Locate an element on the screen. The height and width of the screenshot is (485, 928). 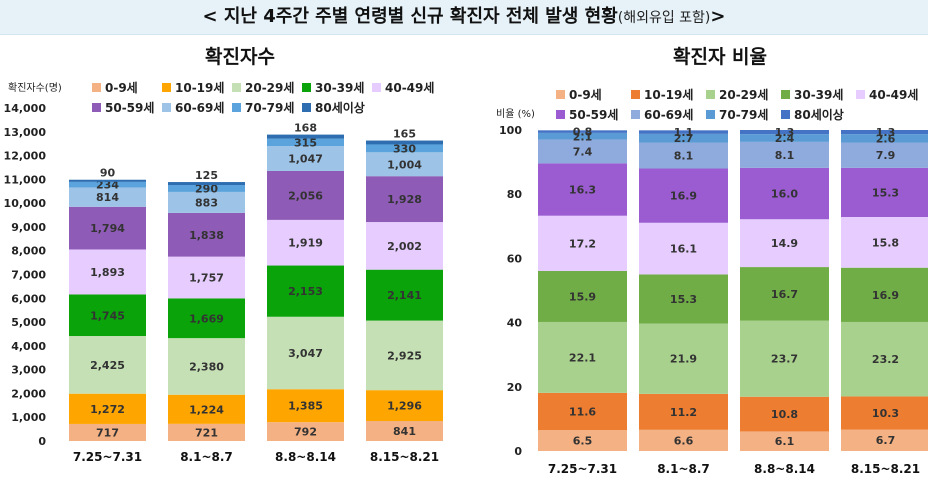
y-tick-label: 3,000 is located at coordinates (28, 370).